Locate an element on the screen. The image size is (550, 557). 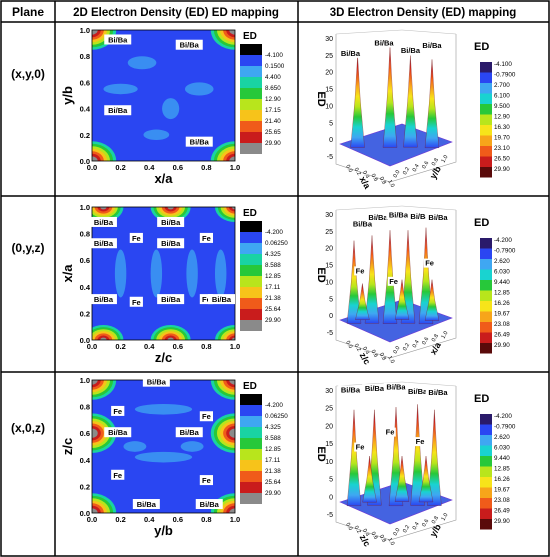
y-tick-label: 0.0 is located at coordinates (85, 340).